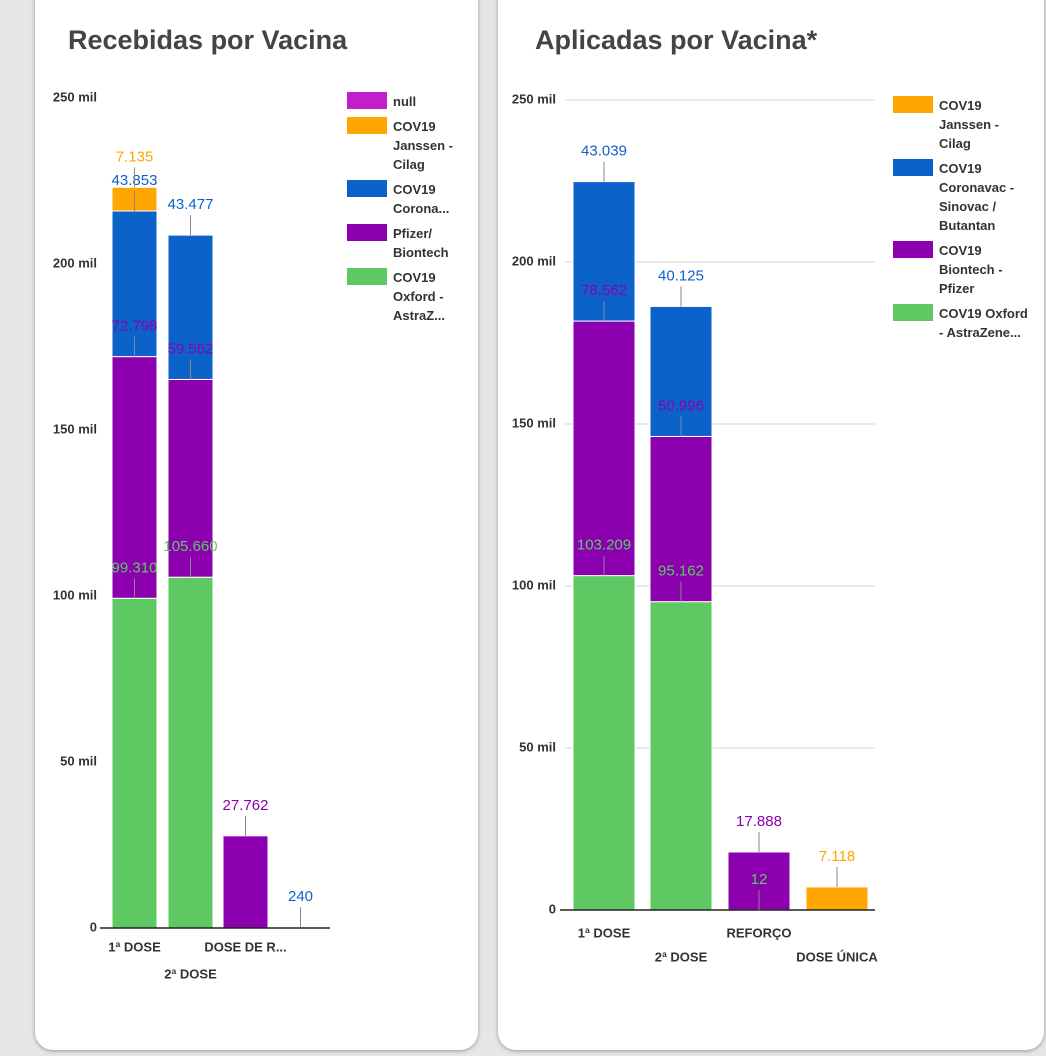  Describe the element at coordinates (191, 204) in the screenshot. I see `value-label: 43.477` at that location.